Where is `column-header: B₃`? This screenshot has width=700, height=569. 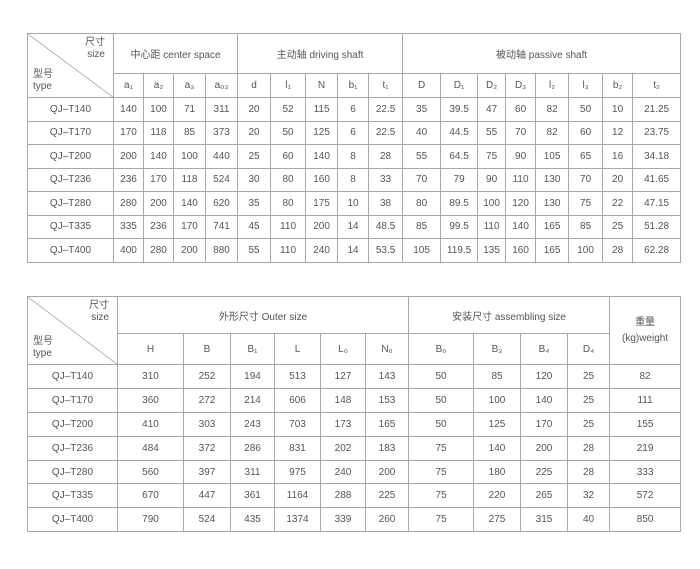
column-header: B₃ is located at coordinates (497, 349).